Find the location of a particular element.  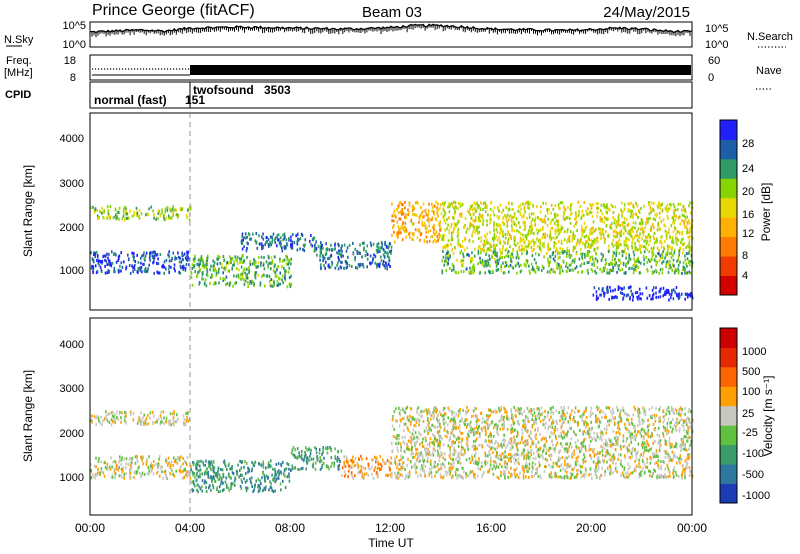

nsky-label: N.Sky is located at coordinates (19, 40).